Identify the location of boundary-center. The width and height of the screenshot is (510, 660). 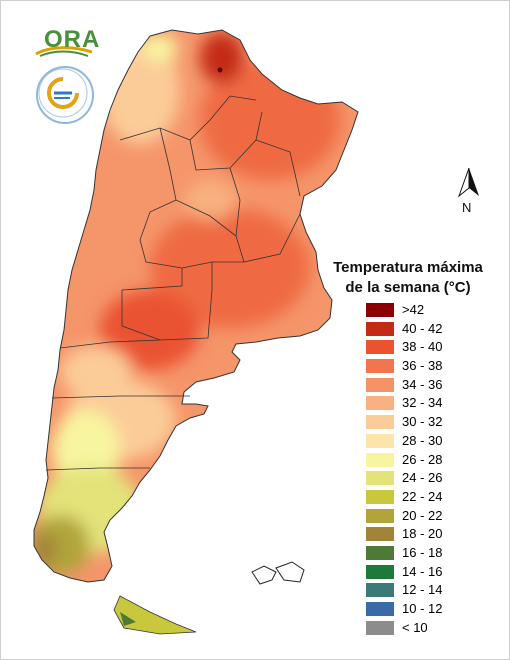
(223, 241).